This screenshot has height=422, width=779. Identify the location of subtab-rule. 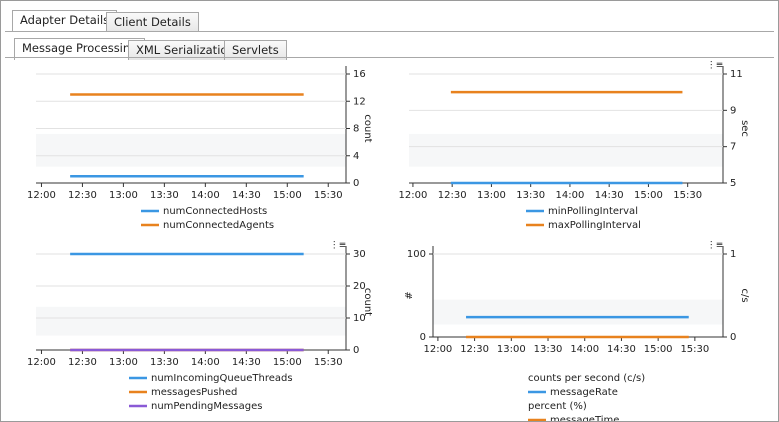
(389, 57).